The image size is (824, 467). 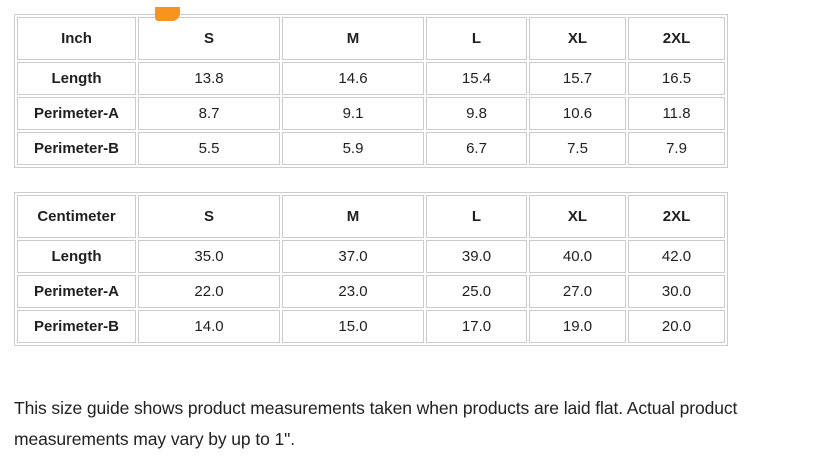 I want to click on value-cell: 20.0, so click(x=676, y=326).